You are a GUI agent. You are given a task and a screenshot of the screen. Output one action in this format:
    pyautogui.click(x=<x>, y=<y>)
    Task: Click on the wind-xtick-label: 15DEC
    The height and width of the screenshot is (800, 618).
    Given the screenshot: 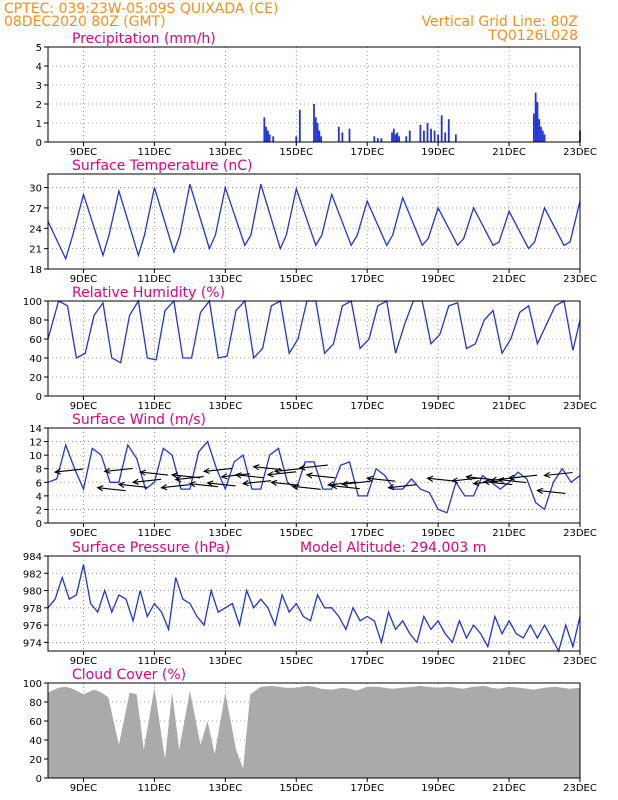 What is the action you would take?
    pyautogui.click(x=296, y=533)
    